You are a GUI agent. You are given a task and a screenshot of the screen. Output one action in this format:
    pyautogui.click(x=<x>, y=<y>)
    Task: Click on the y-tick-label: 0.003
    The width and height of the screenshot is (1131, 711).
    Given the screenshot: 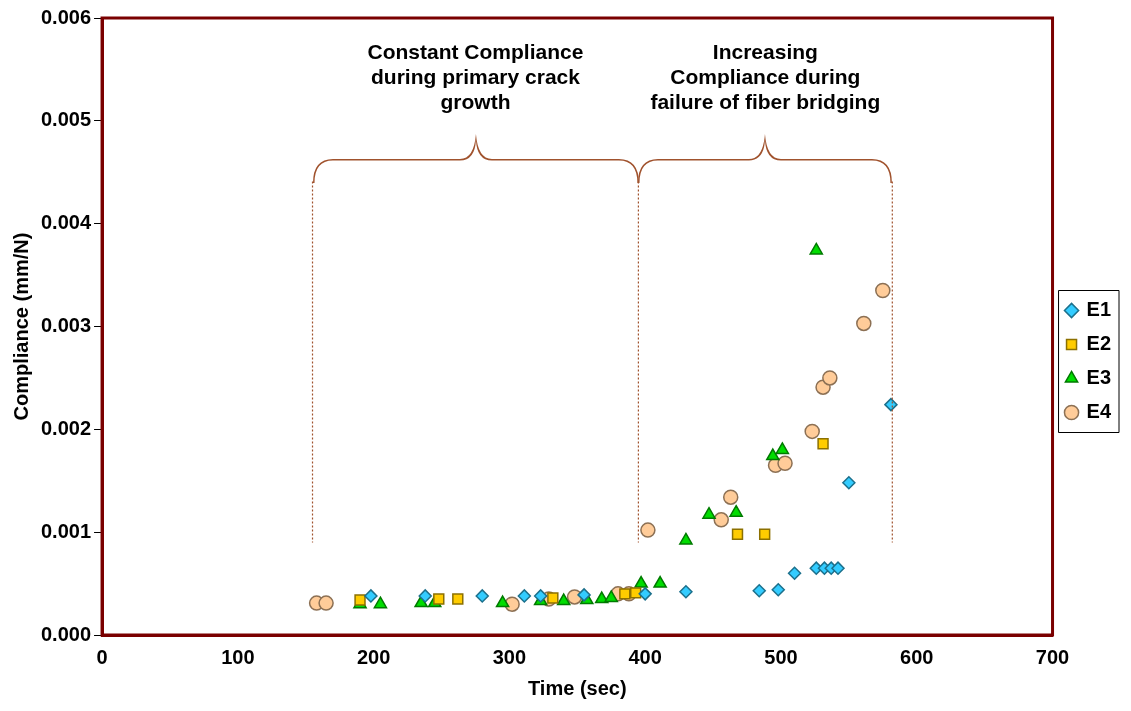 What is the action you would take?
    pyautogui.click(x=66, y=325)
    